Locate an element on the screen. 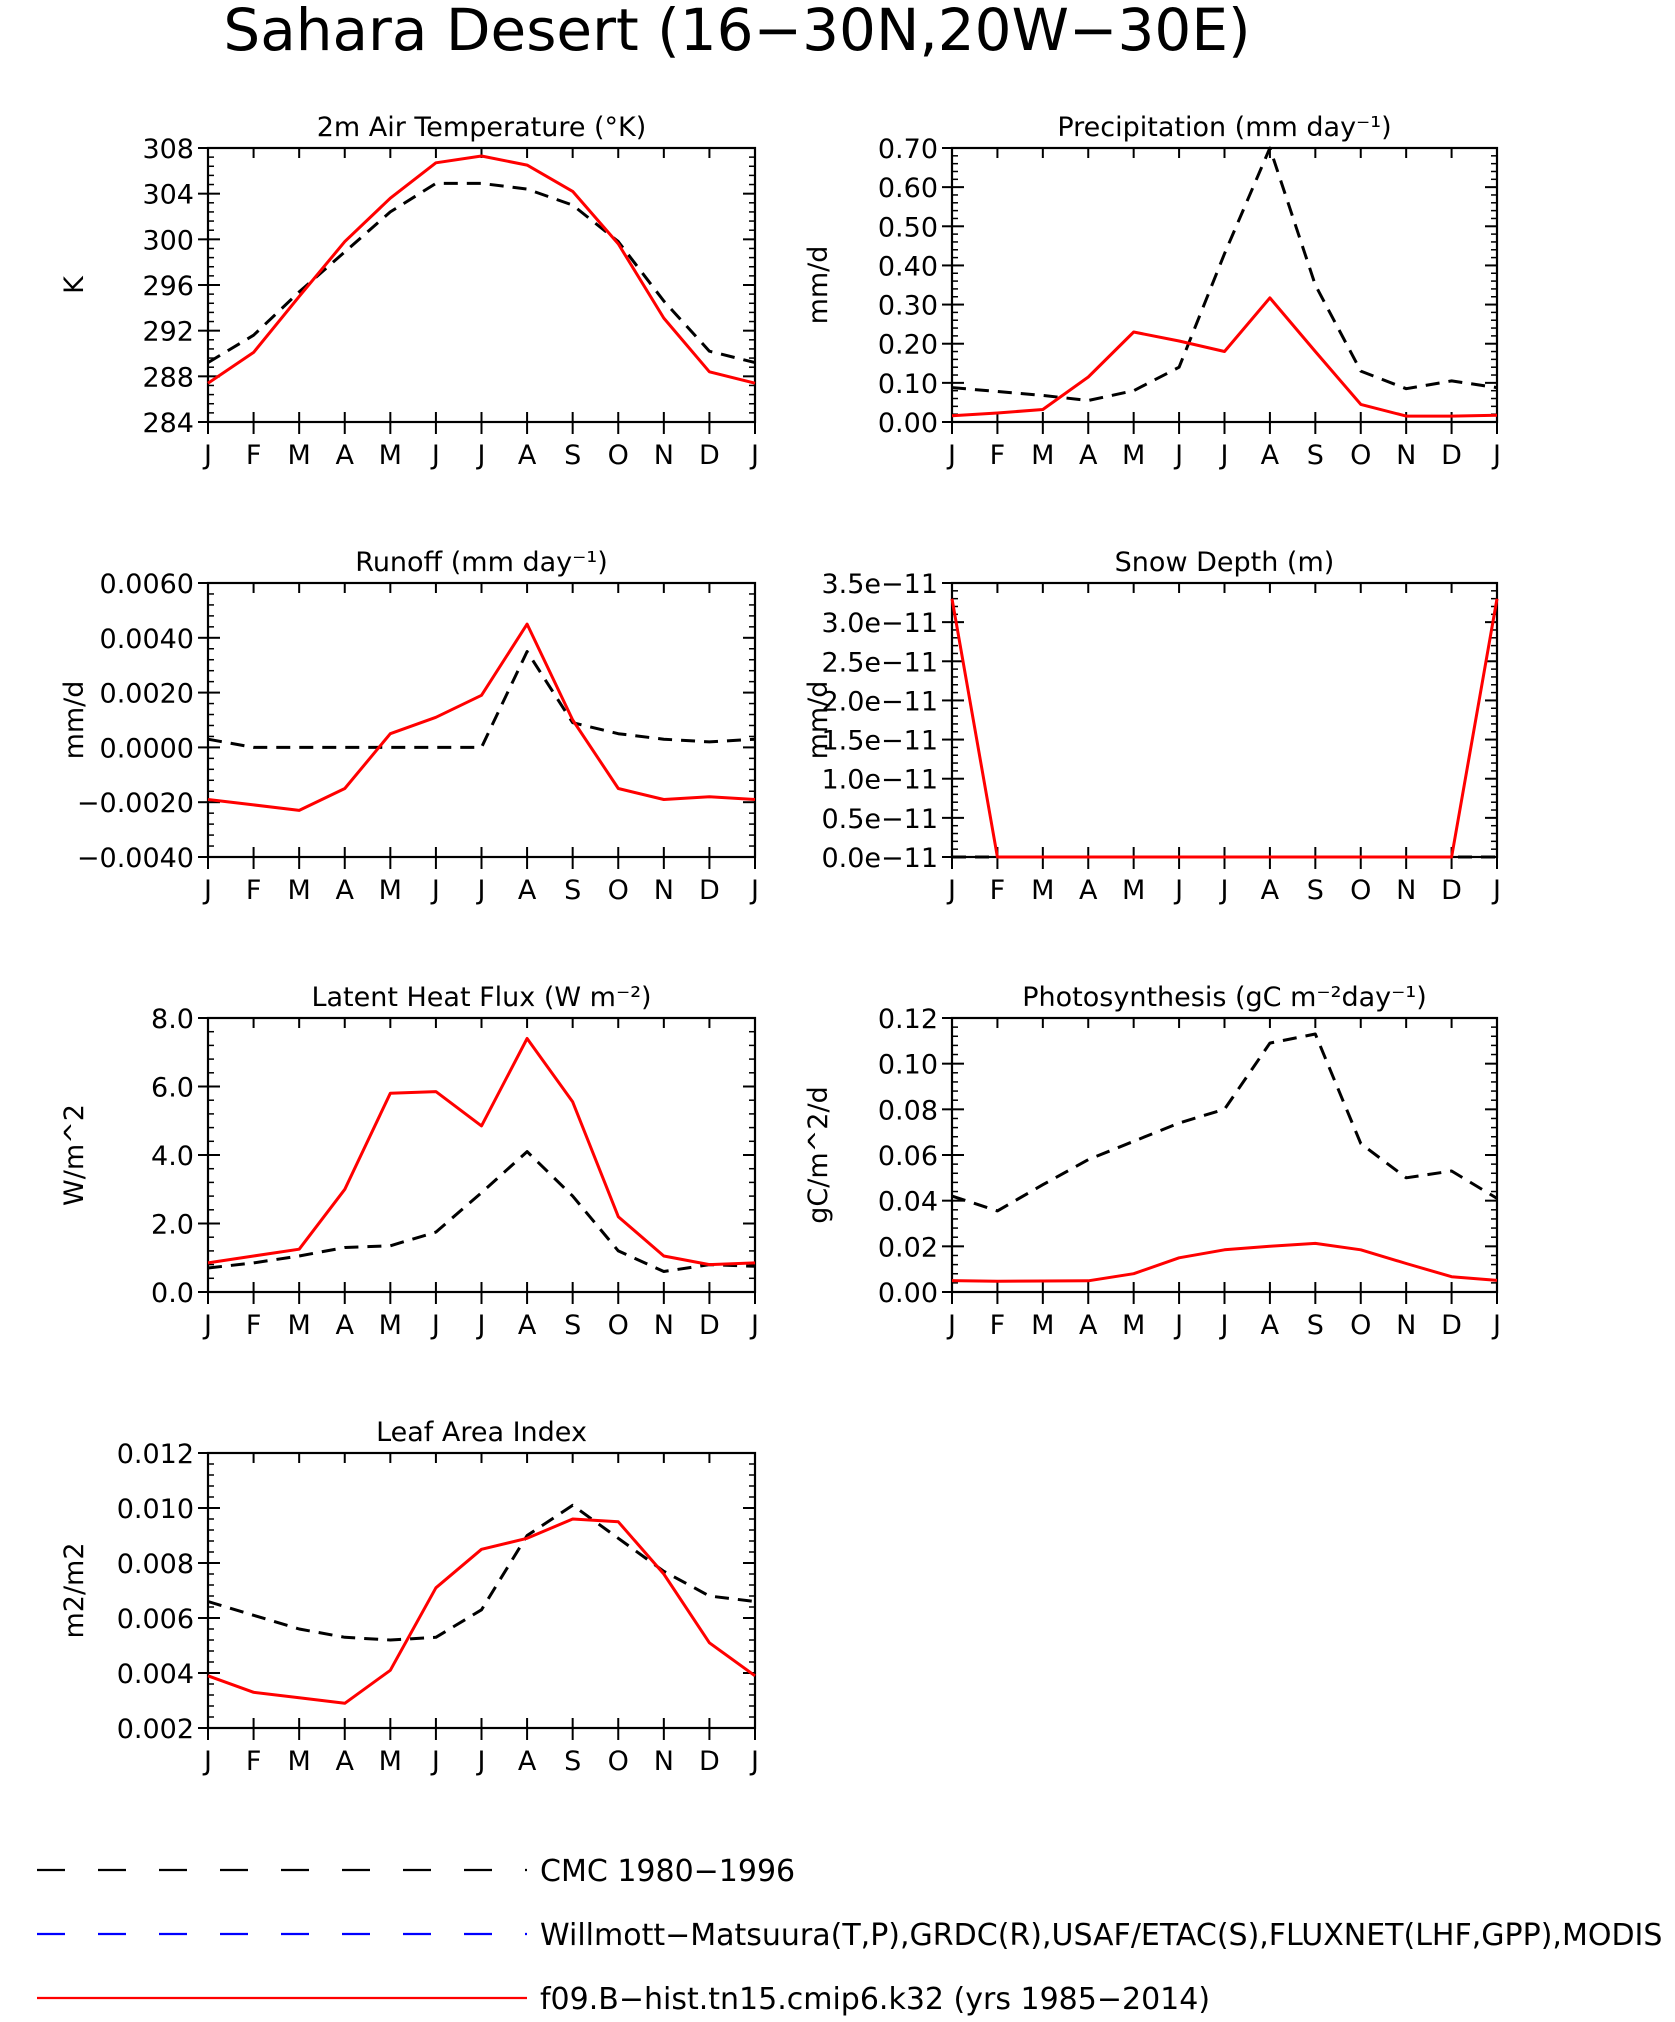 The height and width of the screenshot is (2022, 1675). y-tick-label: 1.0e−11 is located at coordinates (879, 780).